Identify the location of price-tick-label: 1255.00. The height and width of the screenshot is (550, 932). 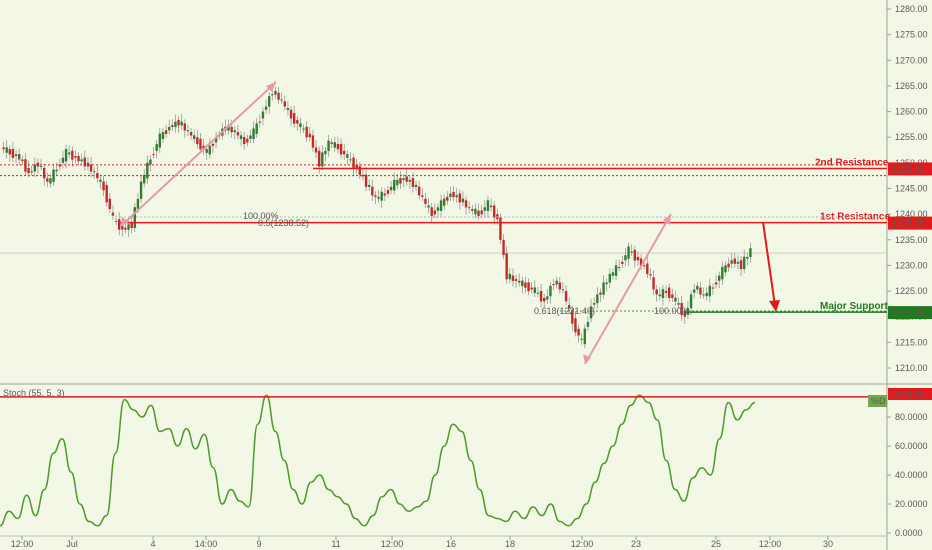
(911, 137).